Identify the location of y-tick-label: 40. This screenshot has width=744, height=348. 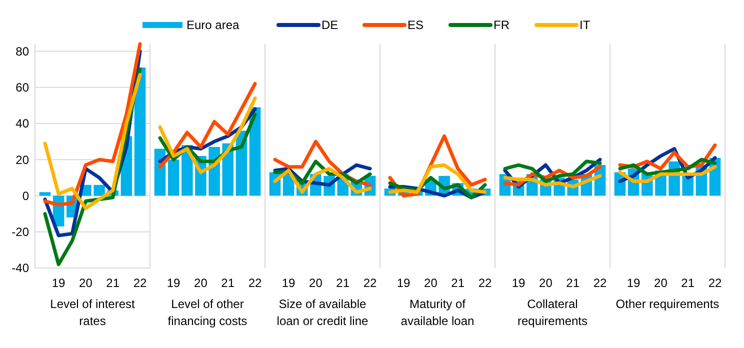
(23, 123).